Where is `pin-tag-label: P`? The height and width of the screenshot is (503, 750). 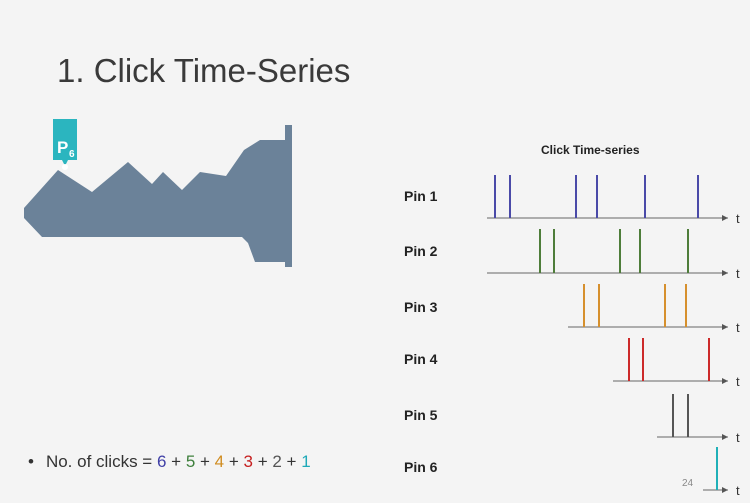 pin-tag-label: P is located at coordinates (62, 147).